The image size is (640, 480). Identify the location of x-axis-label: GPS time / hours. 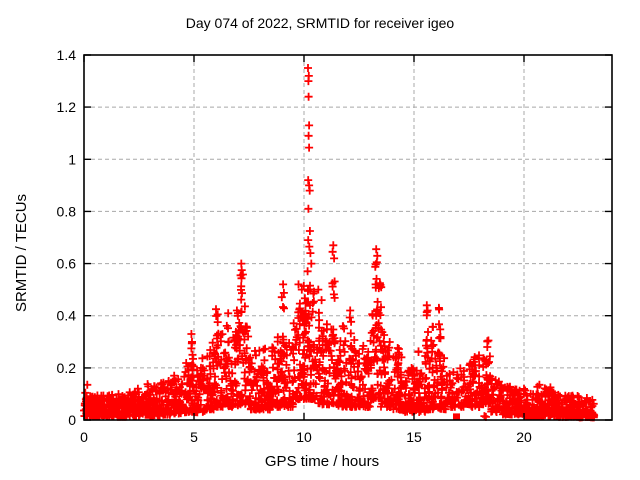
(322, 461).